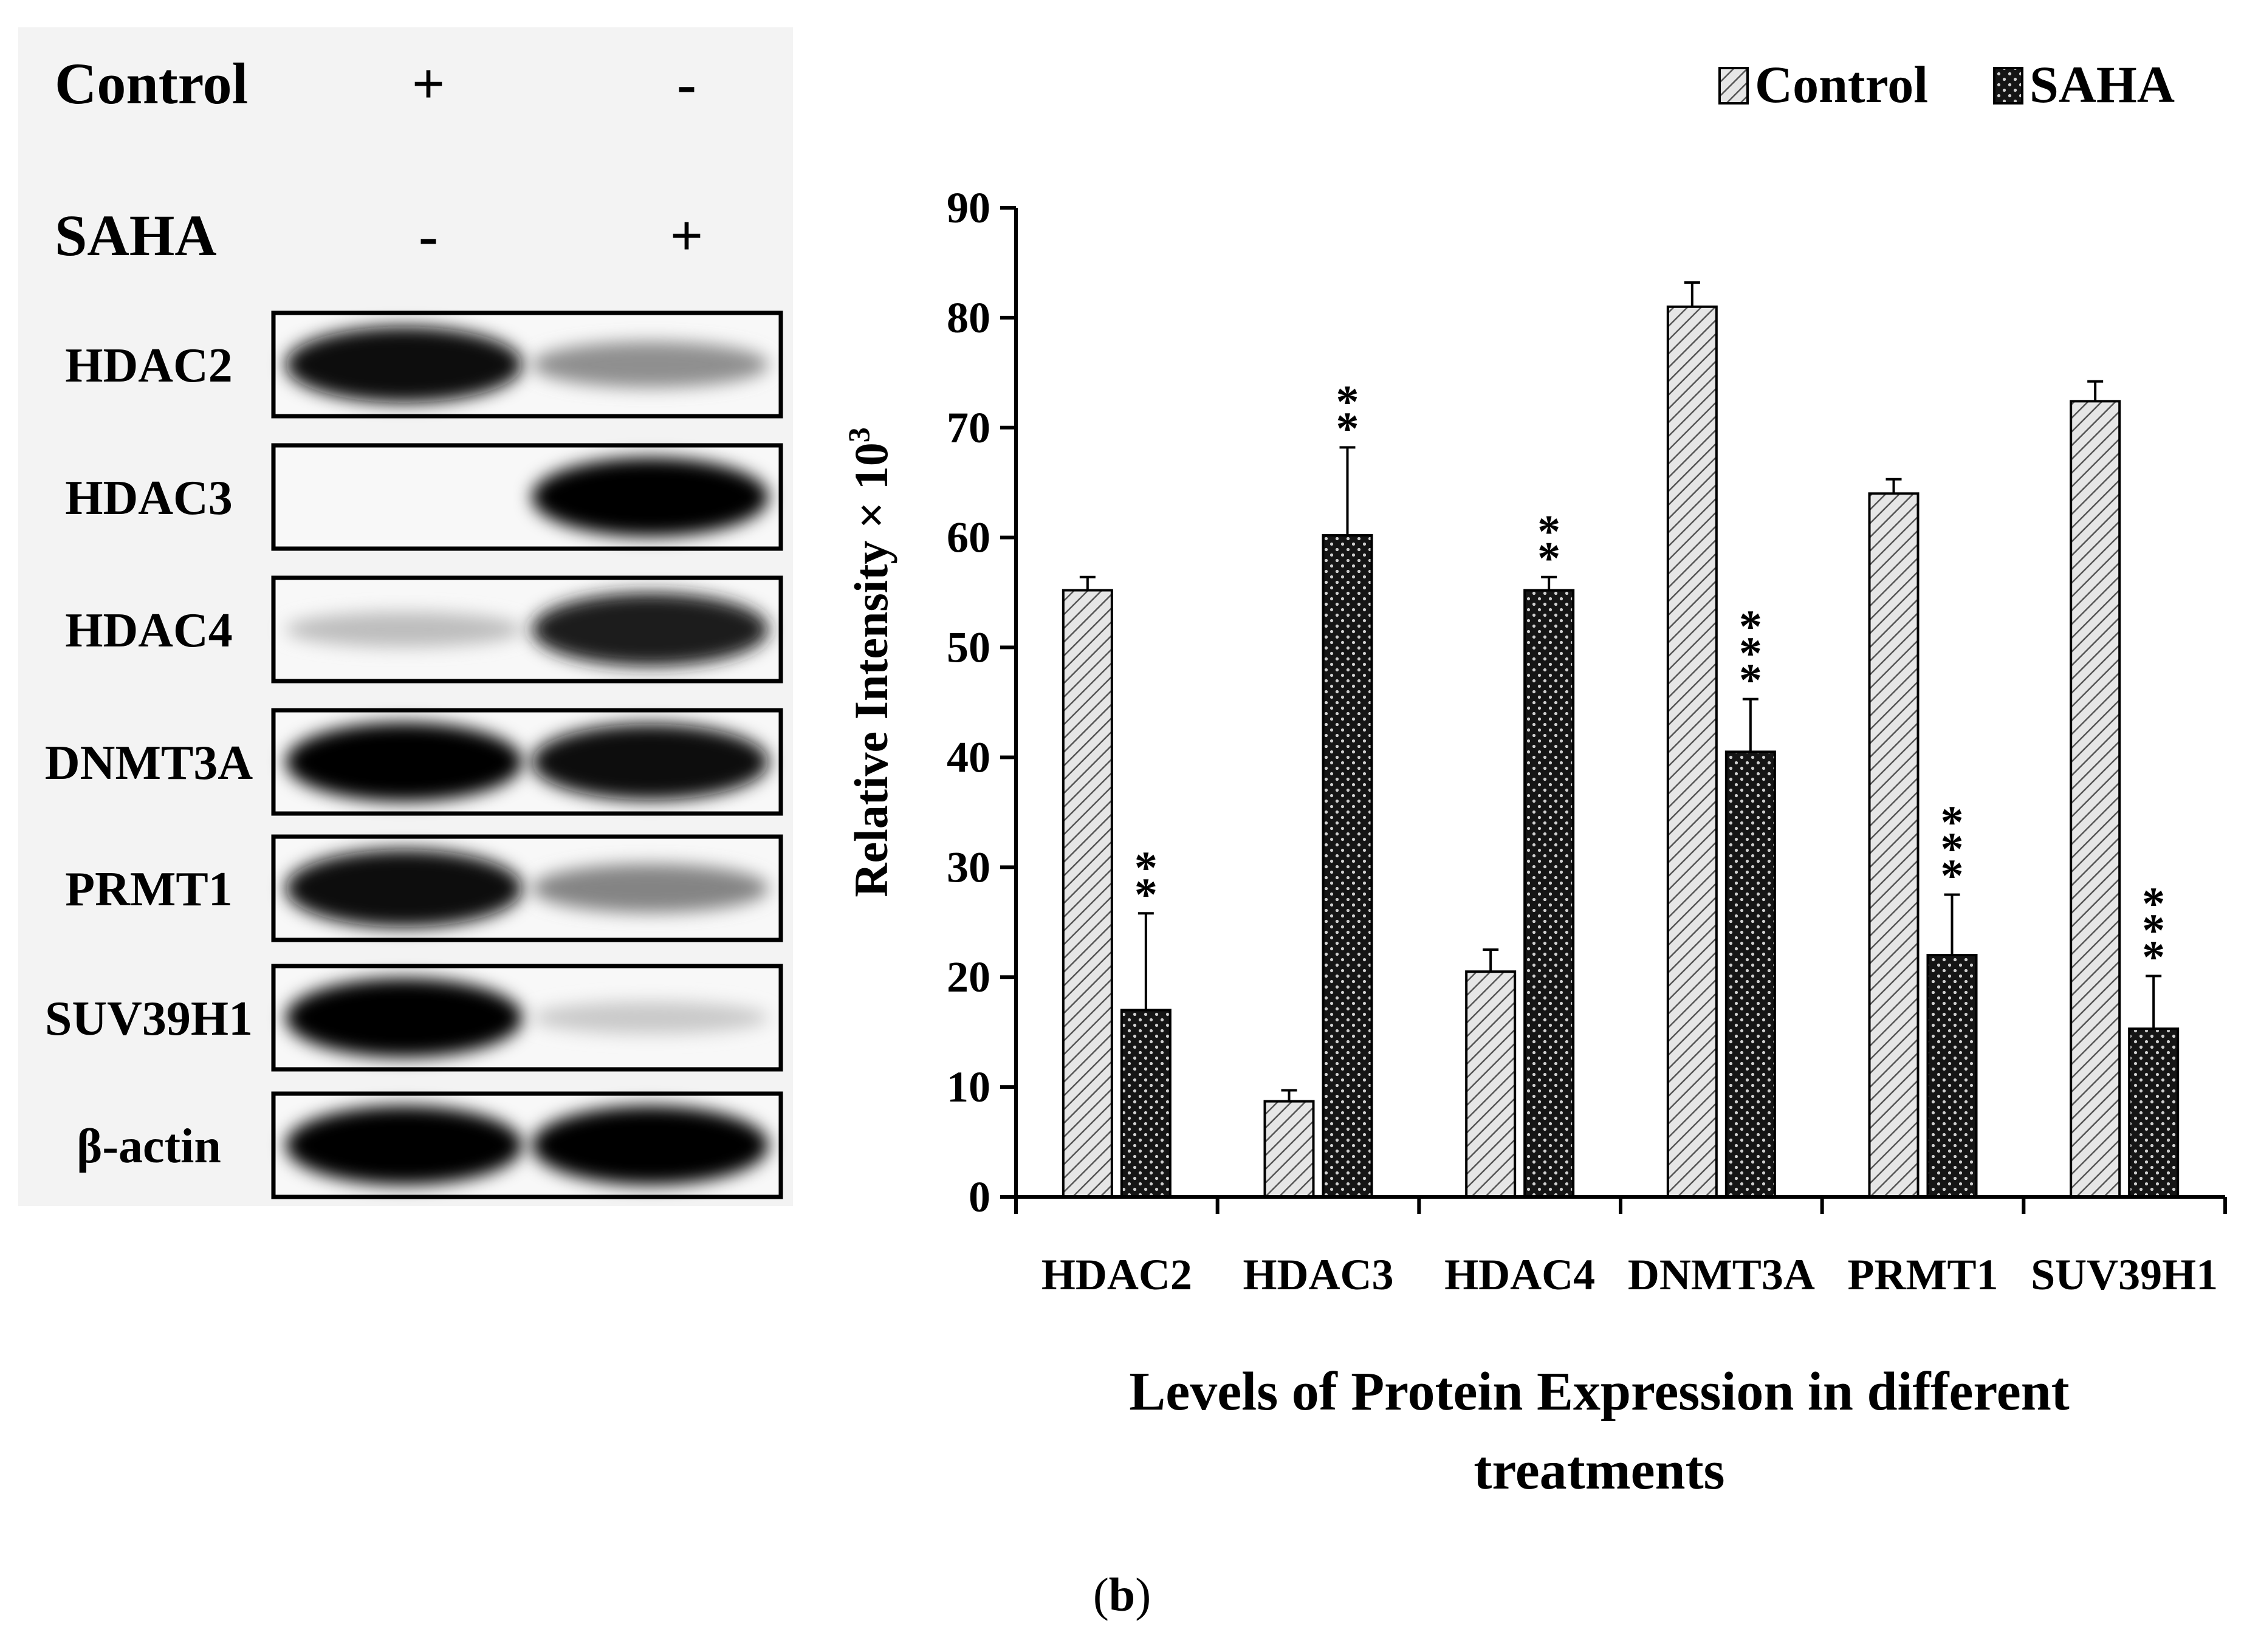  I want to click on legend-label-control: Control, so click(1841, 84).